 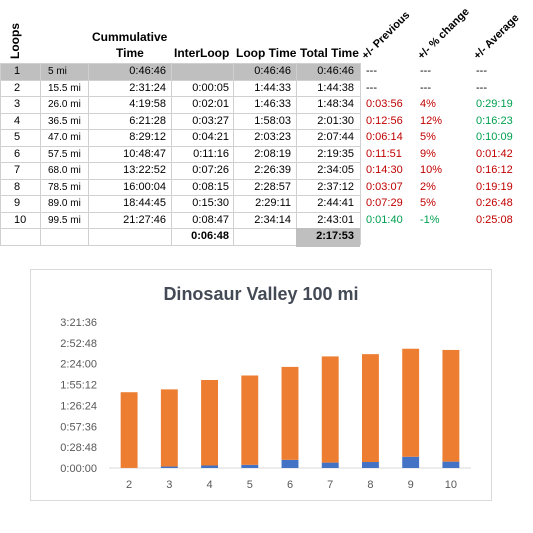 What do you see at coordinates (64, 121) in the screenshot?
I see `cell-distance: 36.5 mi` at bounding box center [64, 121].